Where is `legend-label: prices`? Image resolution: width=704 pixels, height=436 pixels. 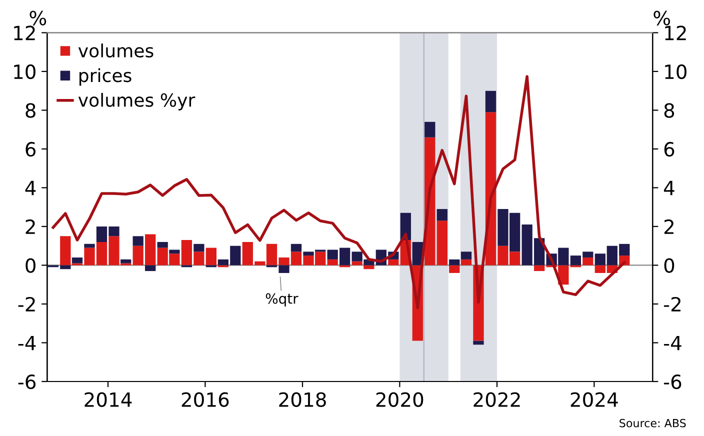 legend-label: prices is located at coordinates (106, 77).